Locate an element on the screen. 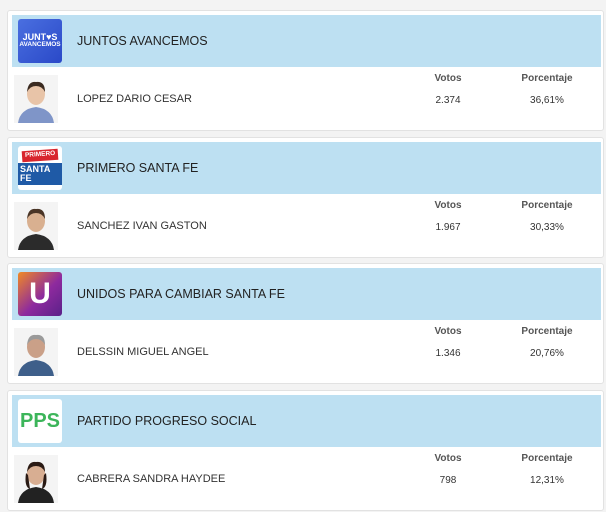 The width and height of the screenshot is (606, 512). party-logo: U is located at coordinates (40, 294).